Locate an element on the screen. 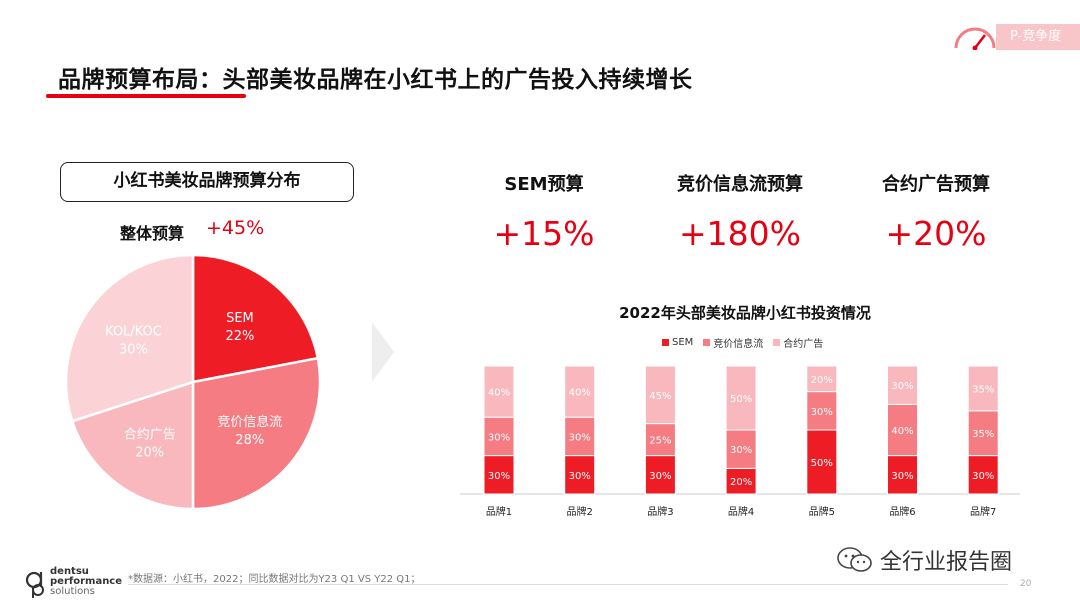 This screenshot has height=608, width=1080. legend-label-sem: SEM is located at coordinates (683, 342).